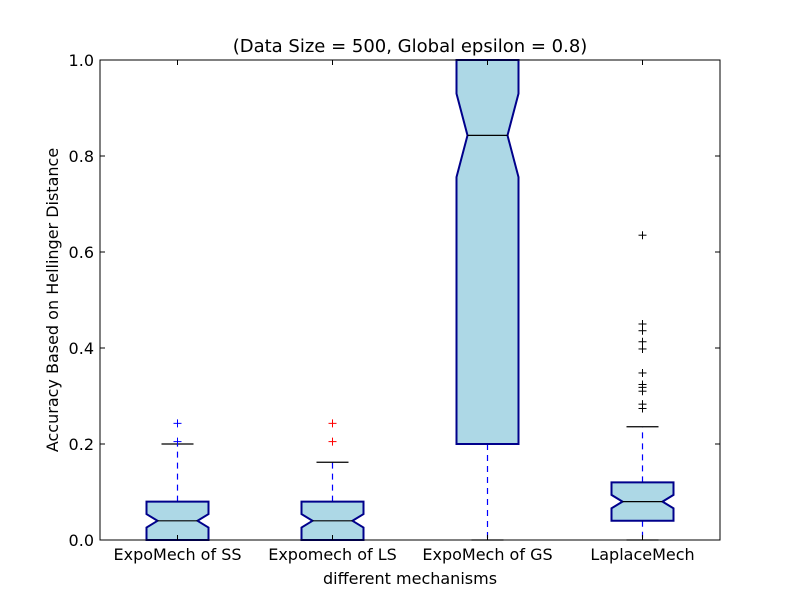 This screenshot has height=600, width=800. I want to click on x-axis-label: different mechanisms, so click(410, 578).